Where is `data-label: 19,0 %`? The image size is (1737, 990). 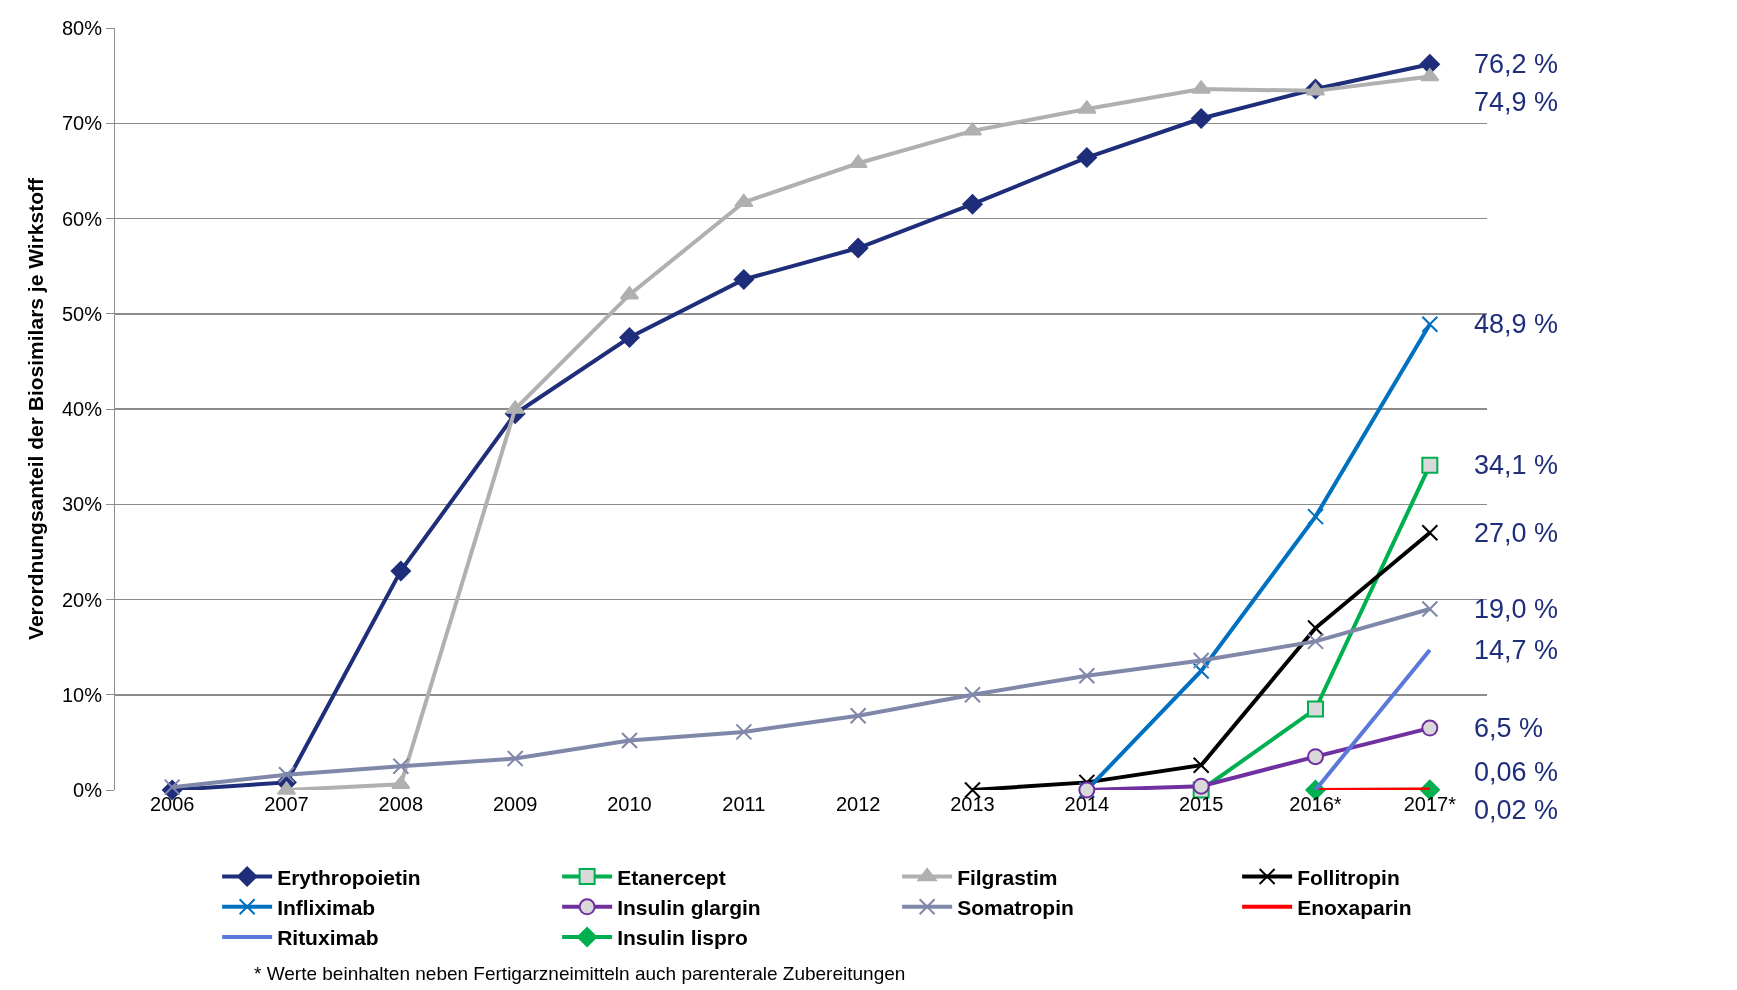 data-label: 19,0 % is located at coordinates (1516, 609).